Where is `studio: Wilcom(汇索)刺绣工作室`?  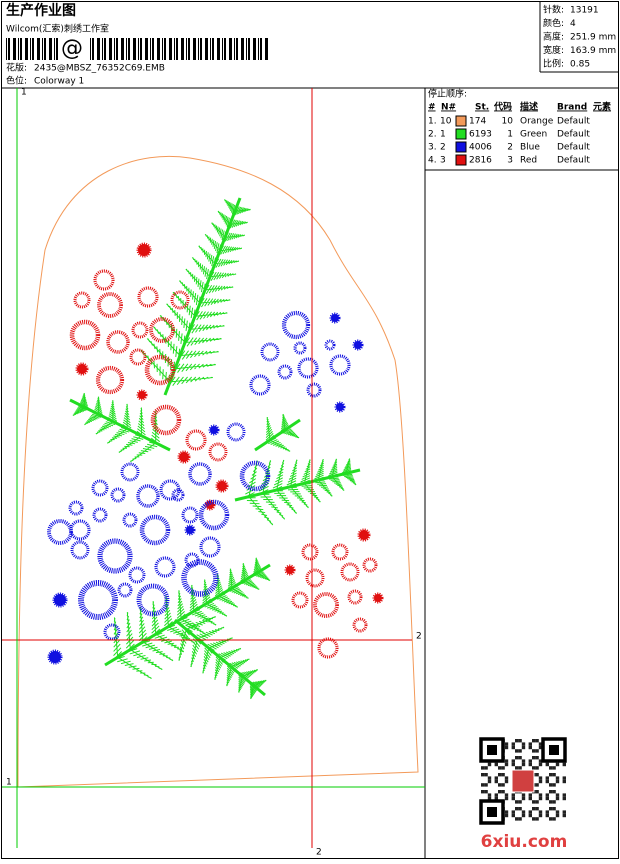 studio: Wilcom(汇索)刺绣工作室 is located at coordinates (57, 29).